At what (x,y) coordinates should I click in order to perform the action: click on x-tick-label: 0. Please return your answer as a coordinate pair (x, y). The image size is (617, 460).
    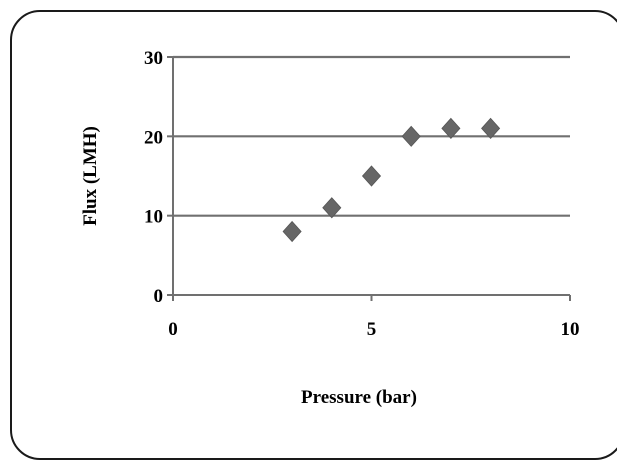
    Looking at the image, I should click on (173, 329).